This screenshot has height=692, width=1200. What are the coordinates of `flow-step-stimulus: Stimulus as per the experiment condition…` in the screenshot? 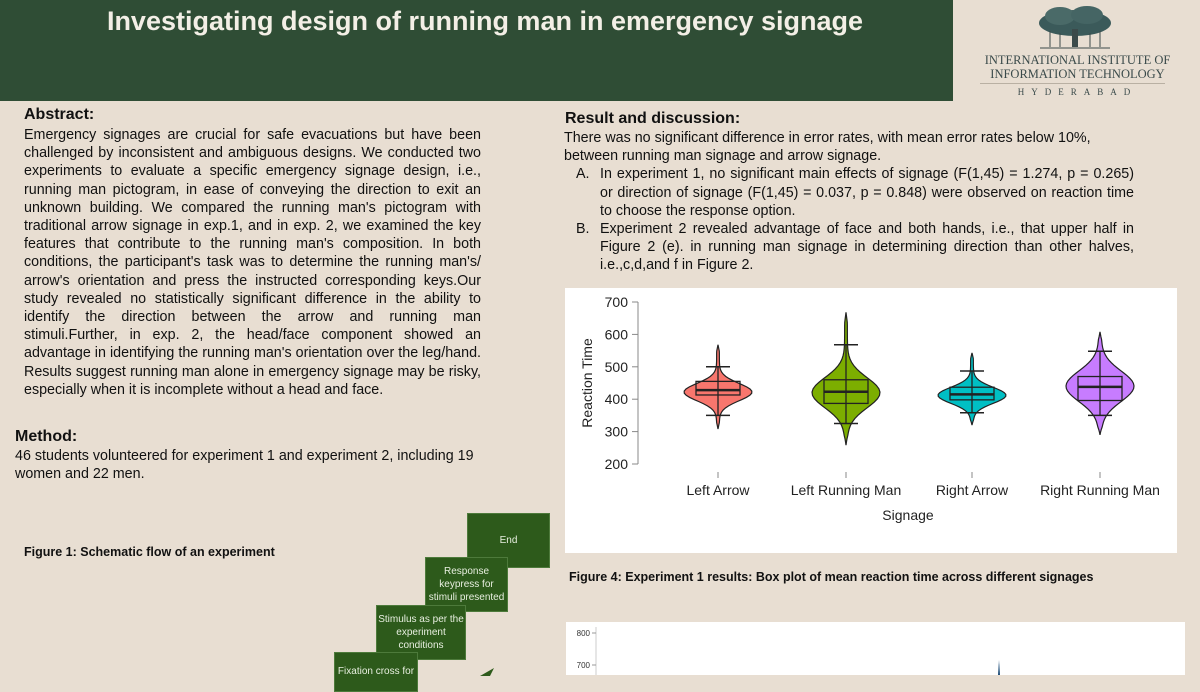 It's located at (421, 632).